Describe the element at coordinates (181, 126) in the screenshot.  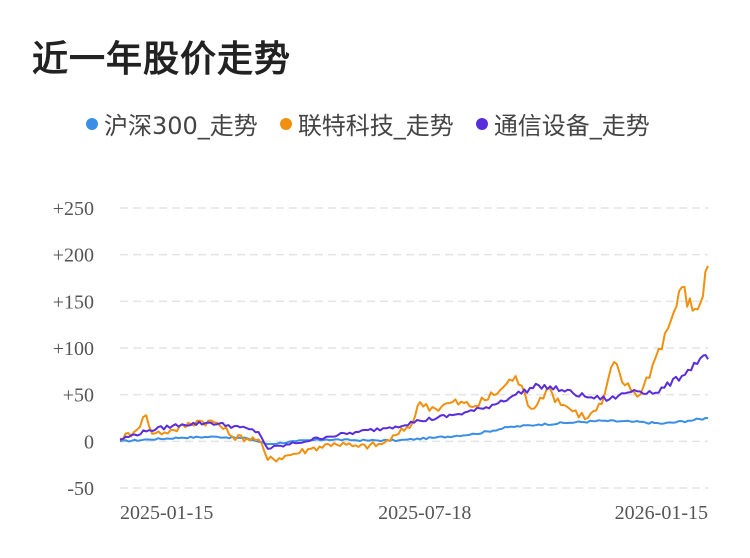
I see `legend-label-hs300: 沪深300_走势` at that location.